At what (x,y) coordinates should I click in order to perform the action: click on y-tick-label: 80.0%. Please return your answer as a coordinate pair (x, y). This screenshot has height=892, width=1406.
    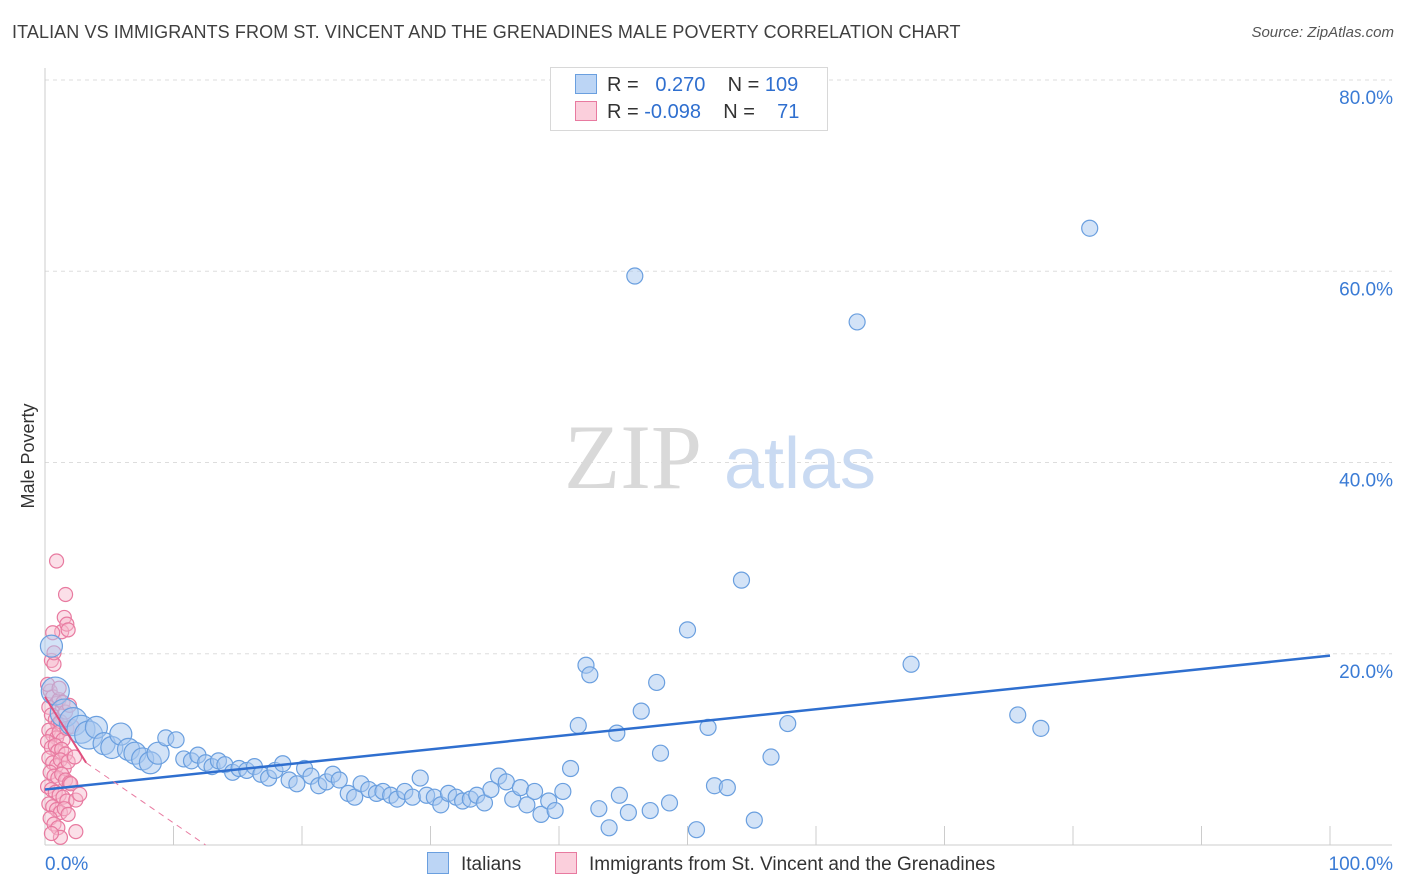
    Looking at the image, I should click on (1366, 98).